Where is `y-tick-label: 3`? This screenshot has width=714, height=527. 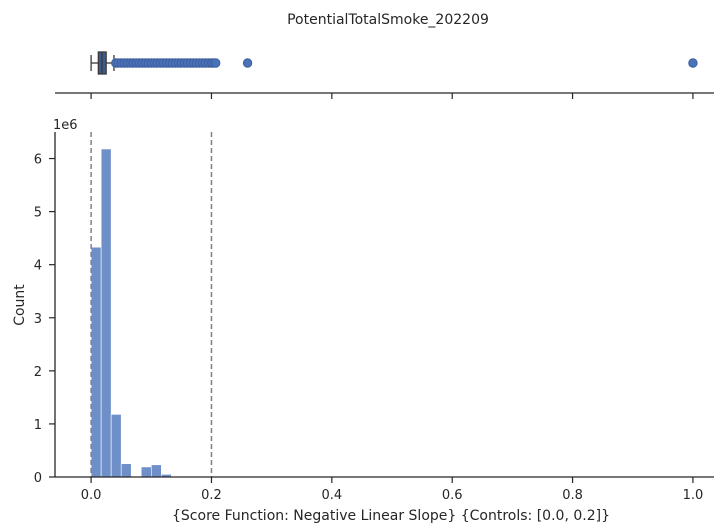
y-tick-label: 3 is located at coordinates (38, 319).